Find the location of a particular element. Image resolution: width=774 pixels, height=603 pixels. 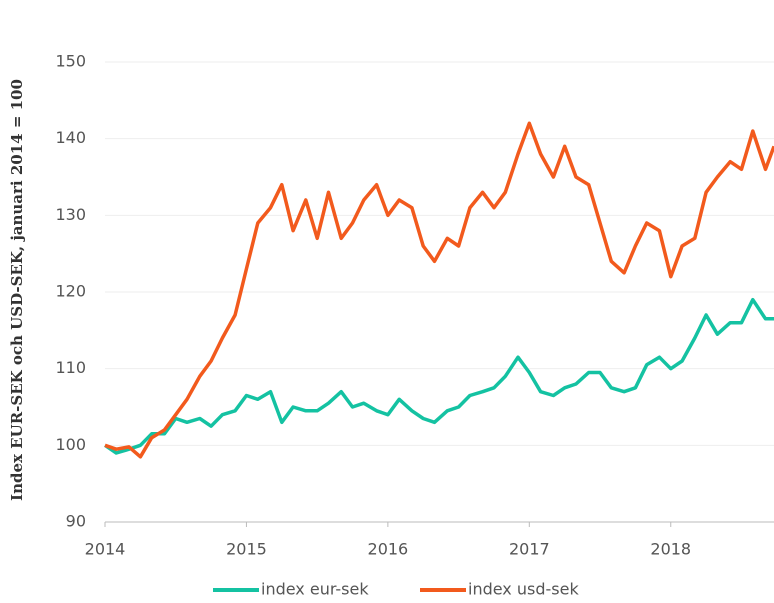

legend-label: index eur-sek is located at coordinates (315, 589).